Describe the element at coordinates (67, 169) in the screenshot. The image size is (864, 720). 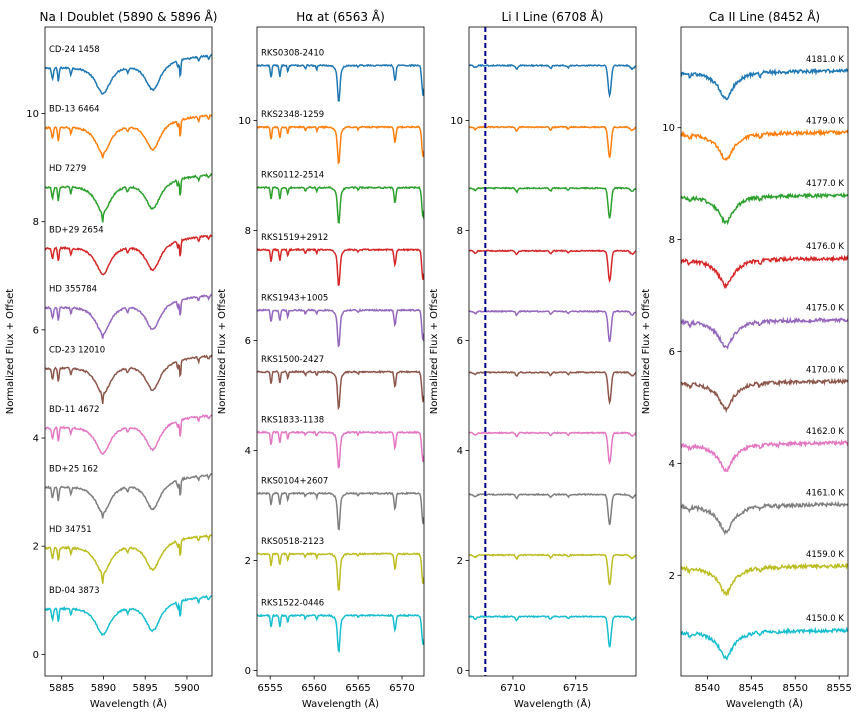
I see `series-label: HD 7279` at that location.